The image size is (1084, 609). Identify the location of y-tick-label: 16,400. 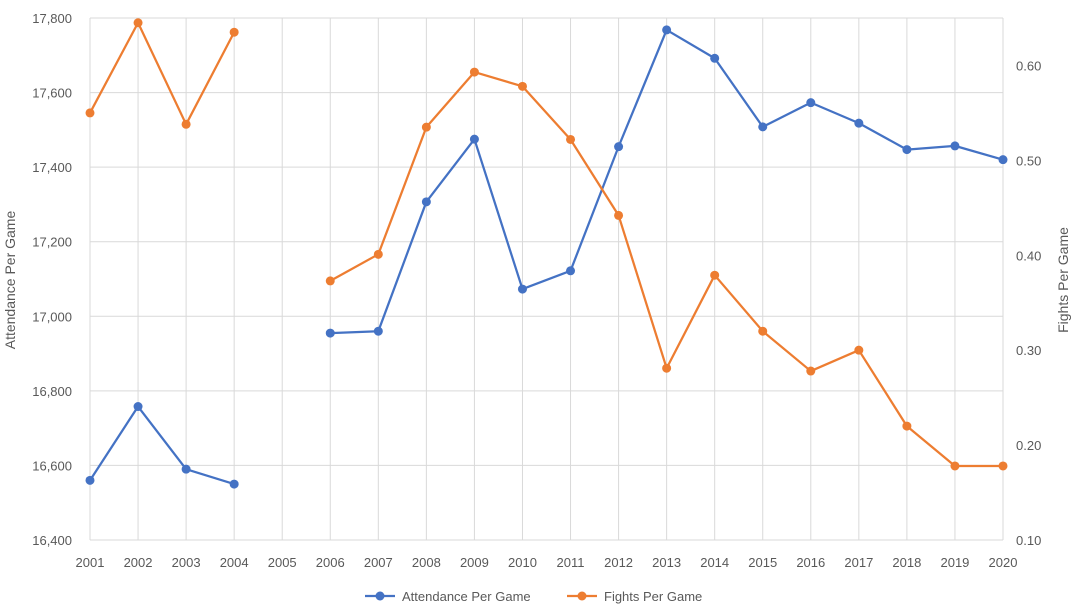
(52, 540).